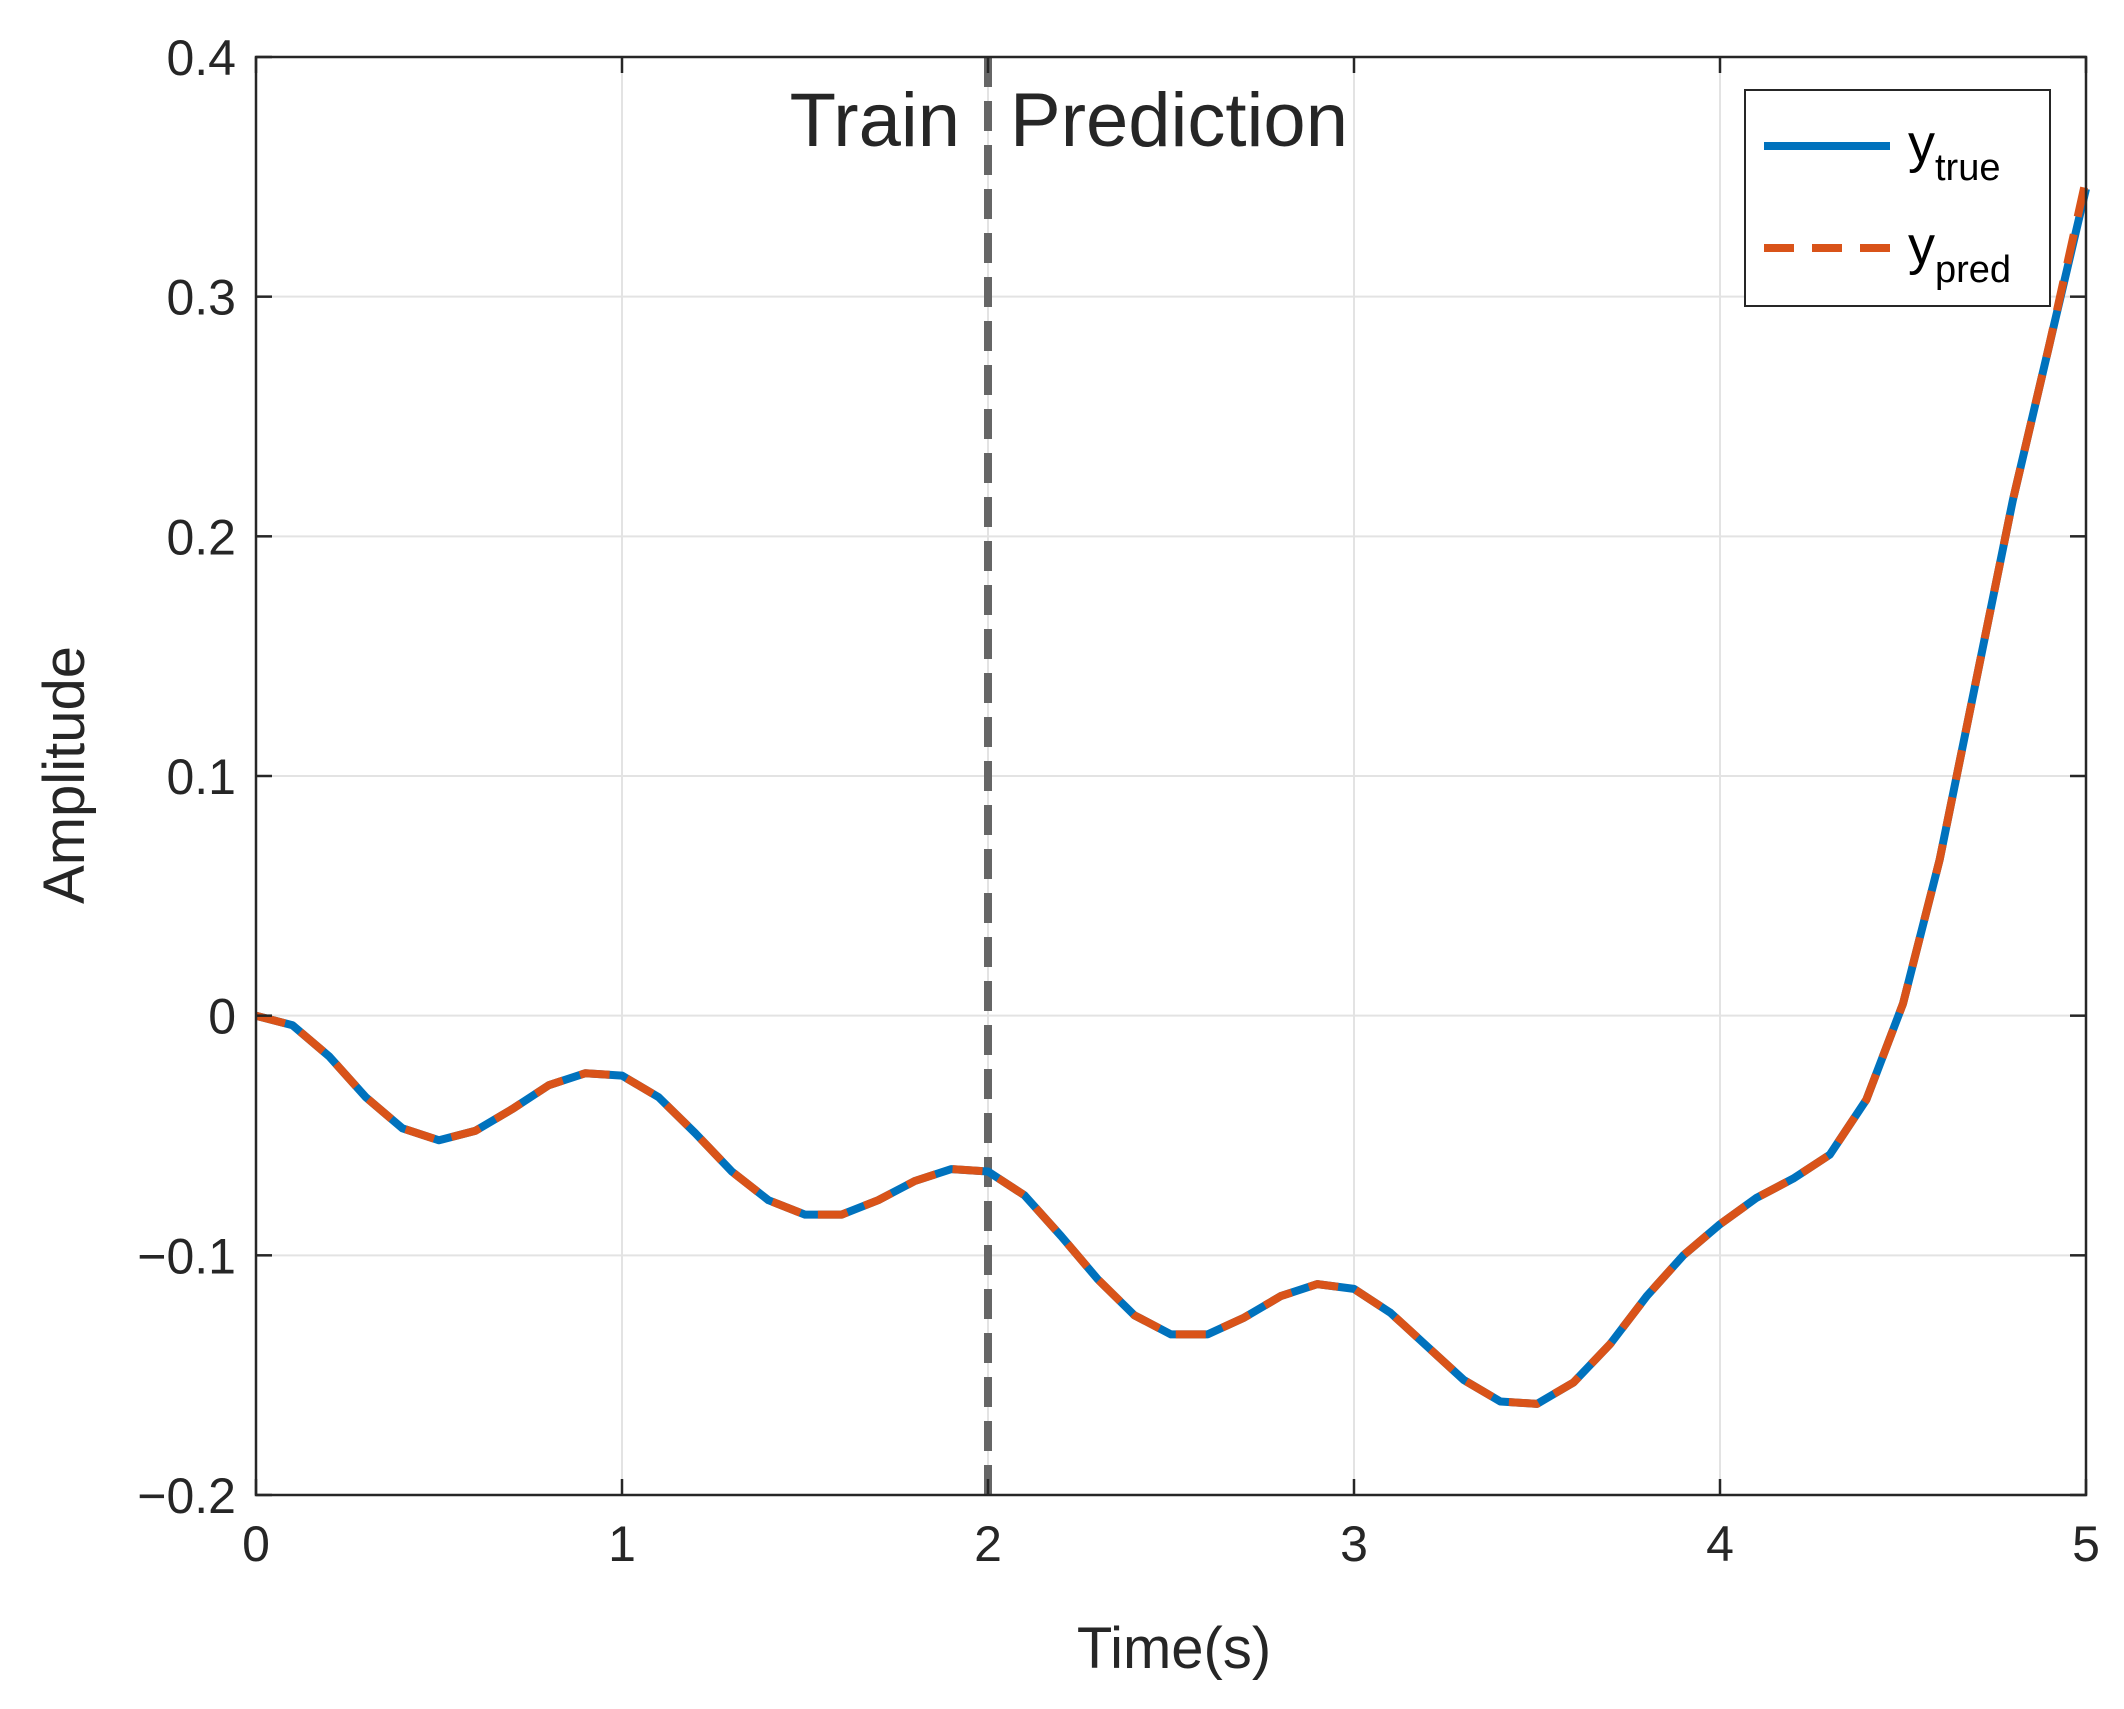 The width and height of the screenshot is (2124, 1709). Describe the element at coordinates (64, 775) in the screenshot. I see `y-axis-label: Amplitude` at that location.